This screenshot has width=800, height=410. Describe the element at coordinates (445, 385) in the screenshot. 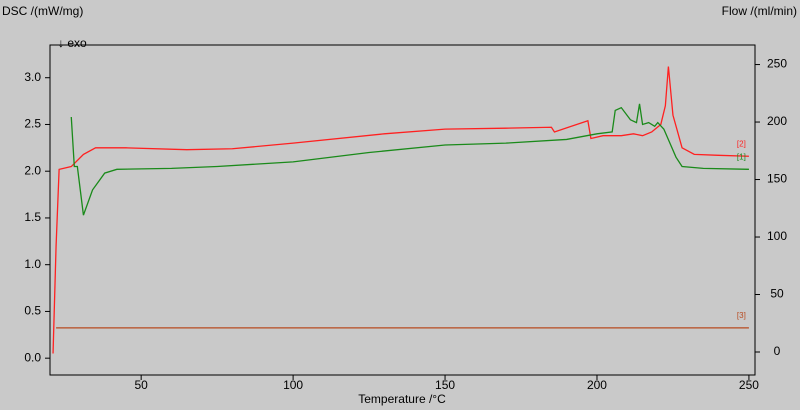

I see `x-tick-label: 150` at that location.